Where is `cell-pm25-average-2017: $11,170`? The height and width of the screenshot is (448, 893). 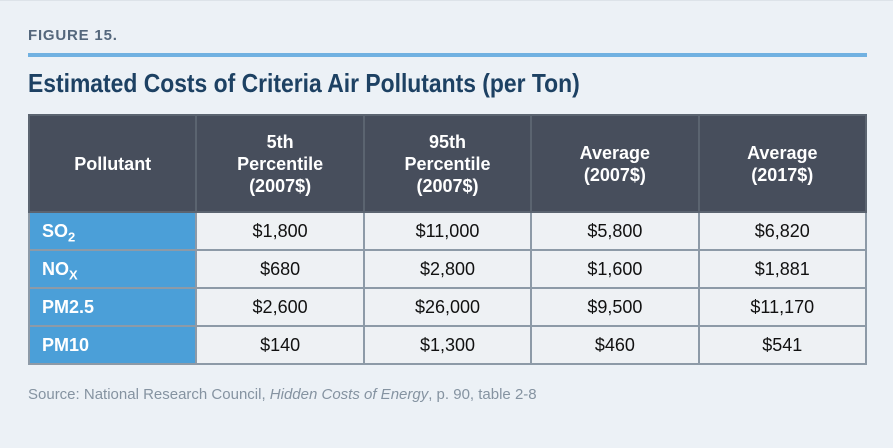
cell-pm25-average-2017: $11,170 is located at coordinates (782, 307).